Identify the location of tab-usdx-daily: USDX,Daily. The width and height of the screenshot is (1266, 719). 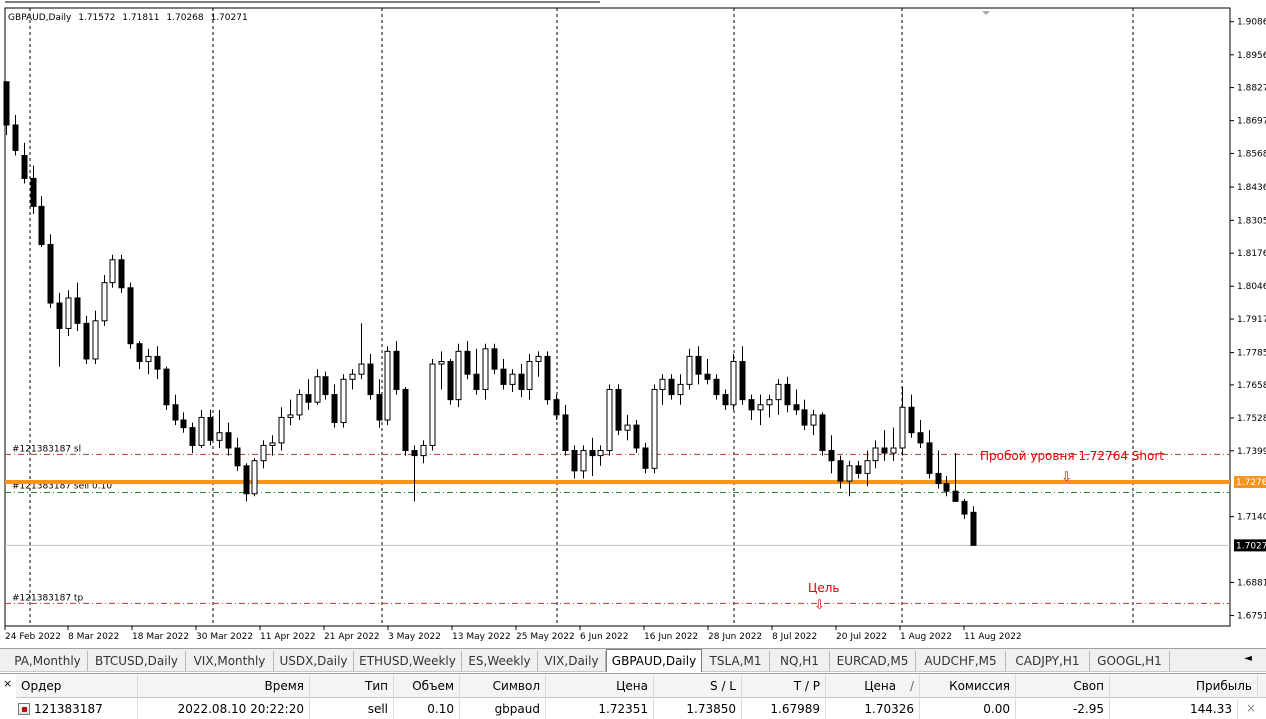
(314, 661).